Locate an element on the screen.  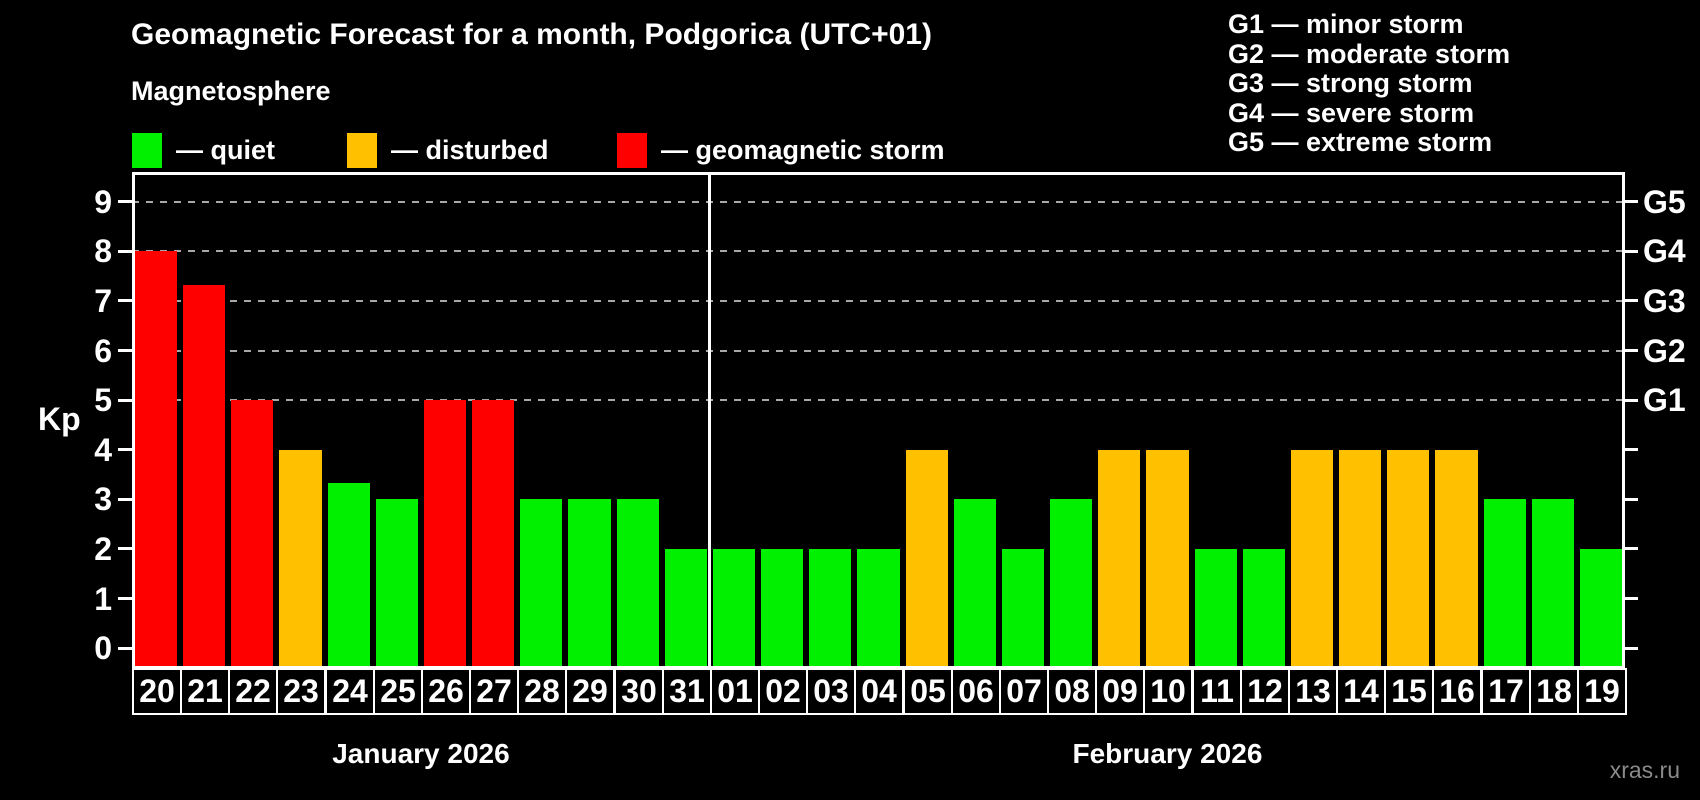
day-label-18: 18 is located at coordinates (1554, 691).